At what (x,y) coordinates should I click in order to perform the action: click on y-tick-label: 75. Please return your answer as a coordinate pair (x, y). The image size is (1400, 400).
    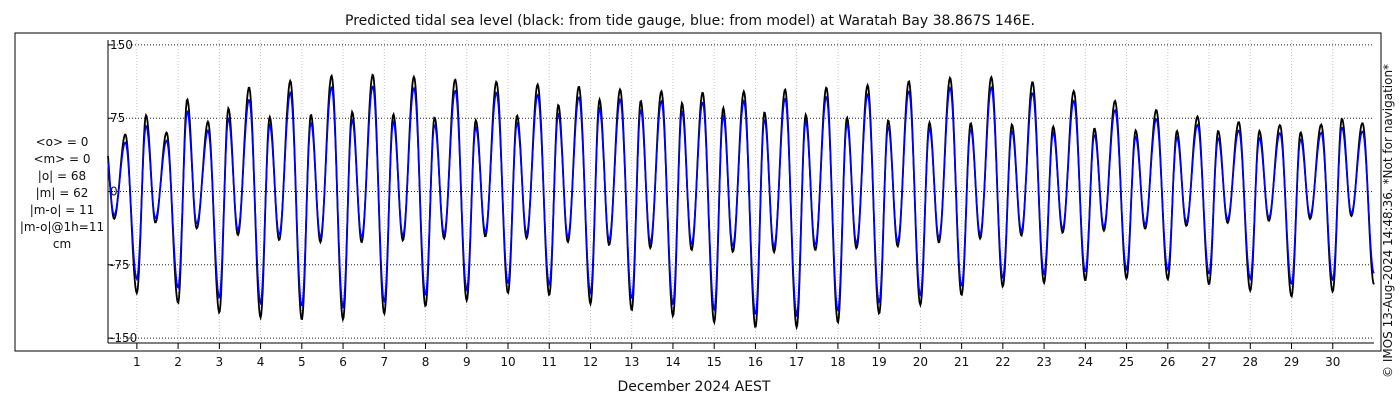
    Looking at the image, I should click on (117, 118).